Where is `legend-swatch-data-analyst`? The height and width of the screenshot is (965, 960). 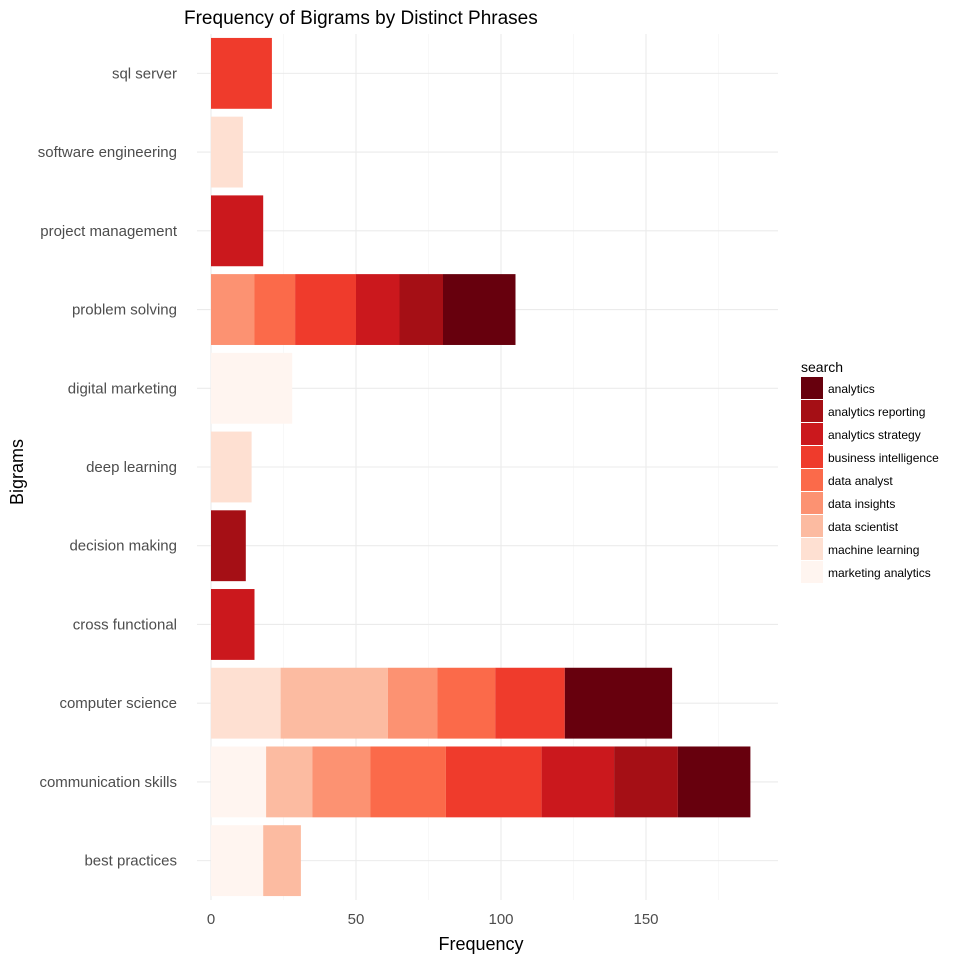
legend-swatch-data-analyst is located at coordinates (812, 480).